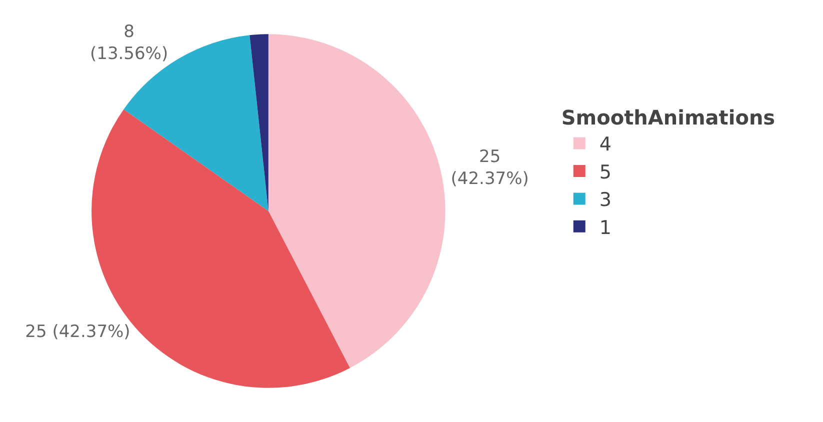  Describe the element at coordinates (605, 172) in the screenshot. I see `legend-label: 5` at that location.